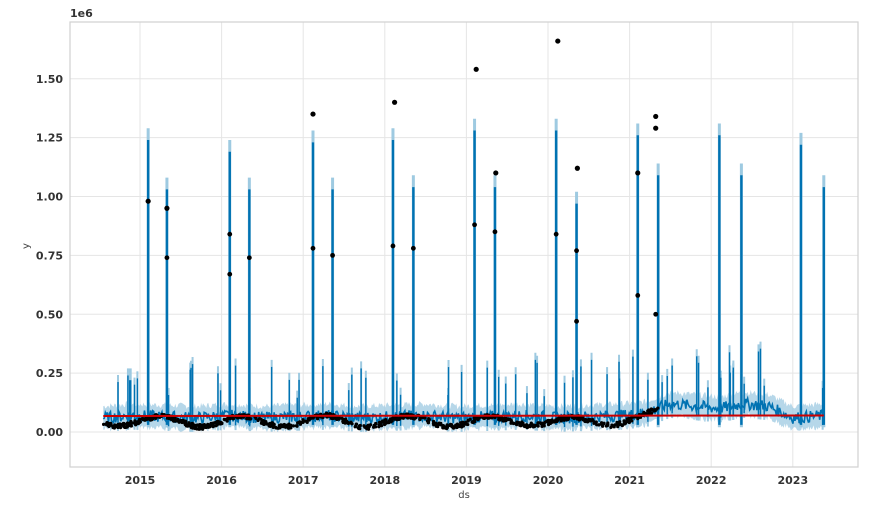  I want to click on x-tick-label: 2021, so click(629, 480).